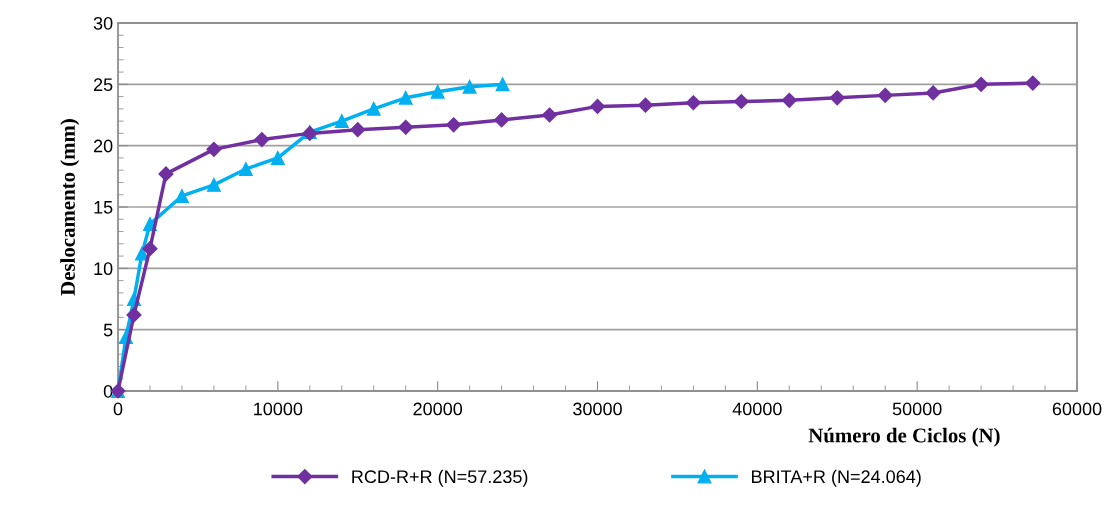 The height and width of the screenshot is (522, 1120). Describe the element at coordinates (597, 409) in the screenshot. I see `x-tick-label: 30000` at that location.